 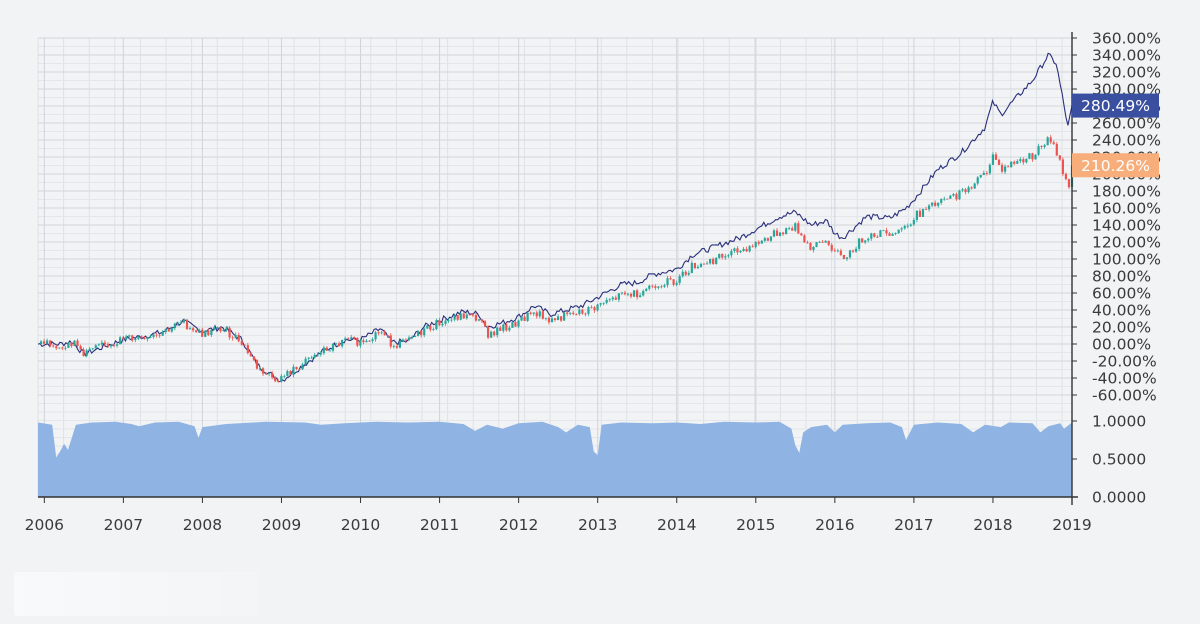 I want to click on x-tick-label: 2012, so click(x=518, y=525).